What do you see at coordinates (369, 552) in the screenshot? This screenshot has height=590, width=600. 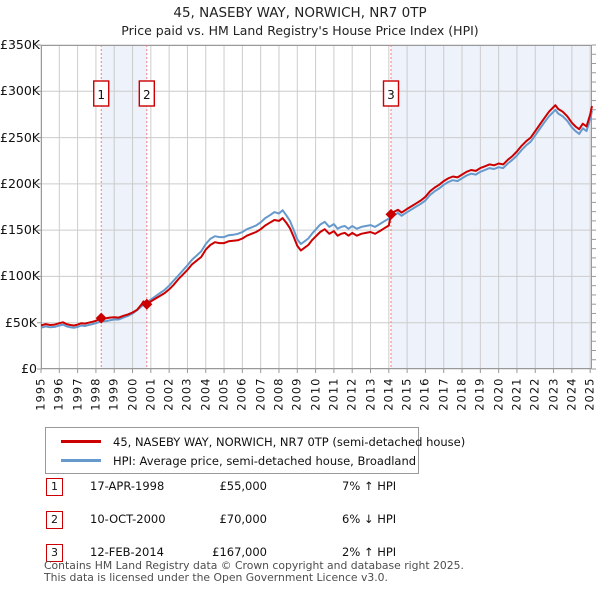 I see `transaction-hpi-delta: 2% ↑ HPI` at bounding box center [369, 552].